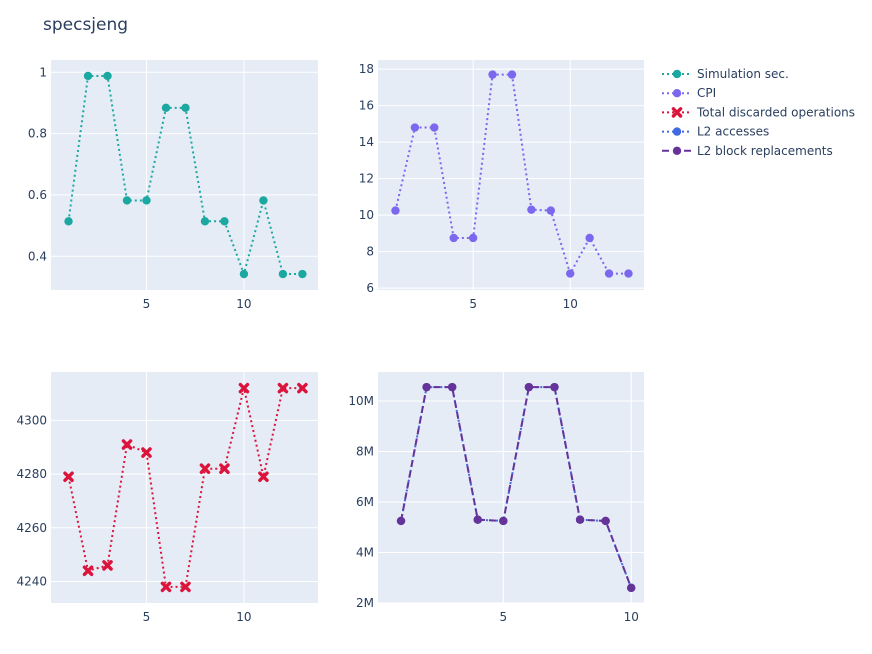  I want to click on y-tick-label: 10M, so click(361, 401).